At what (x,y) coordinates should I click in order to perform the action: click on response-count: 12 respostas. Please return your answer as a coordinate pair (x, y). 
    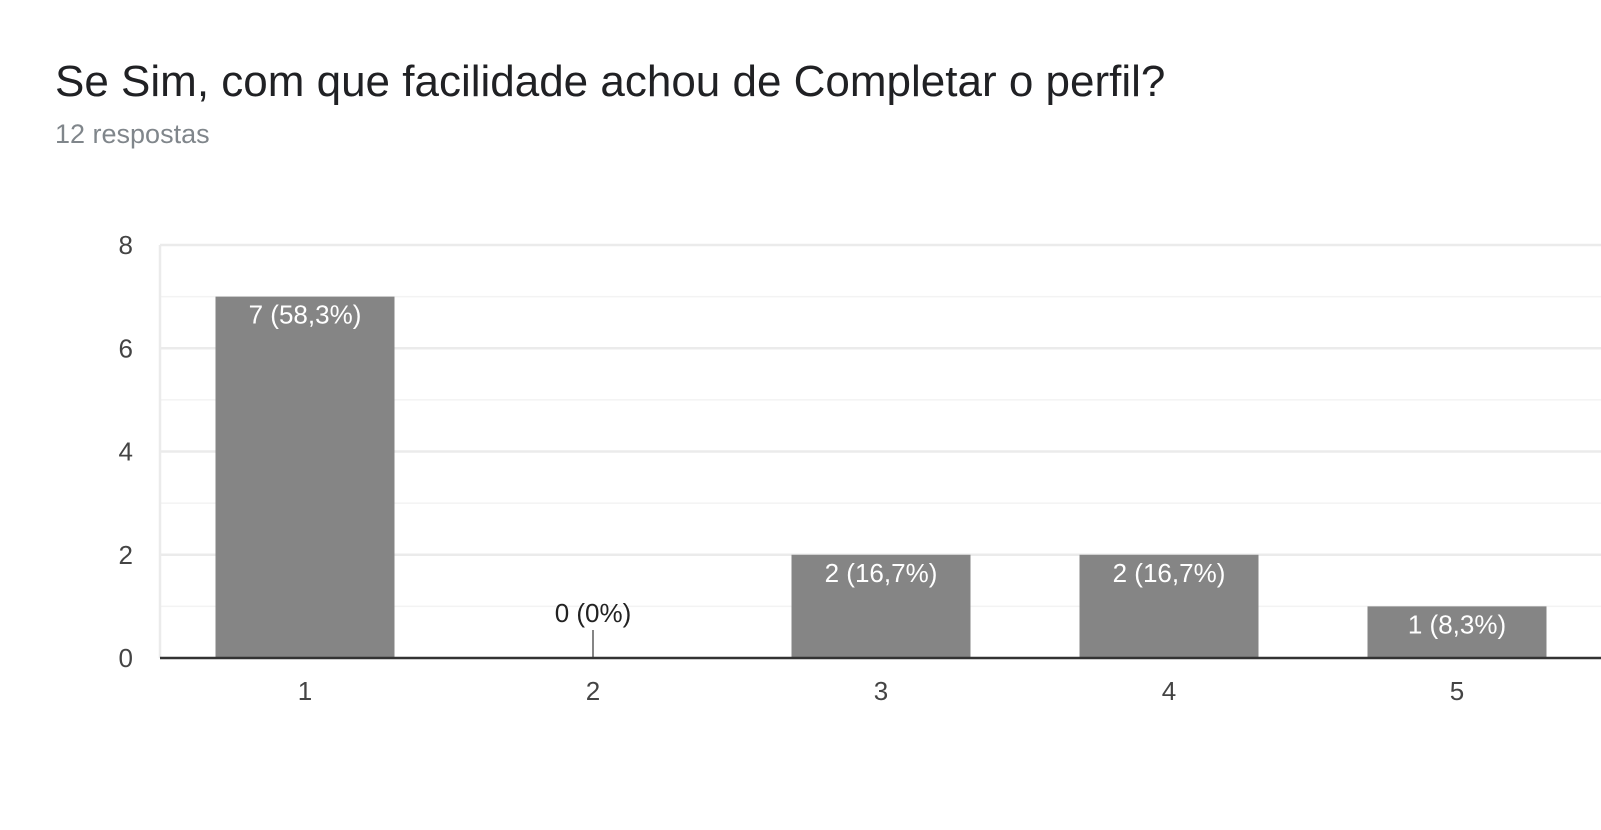
    Looking at the image, I should click on (132, 134).